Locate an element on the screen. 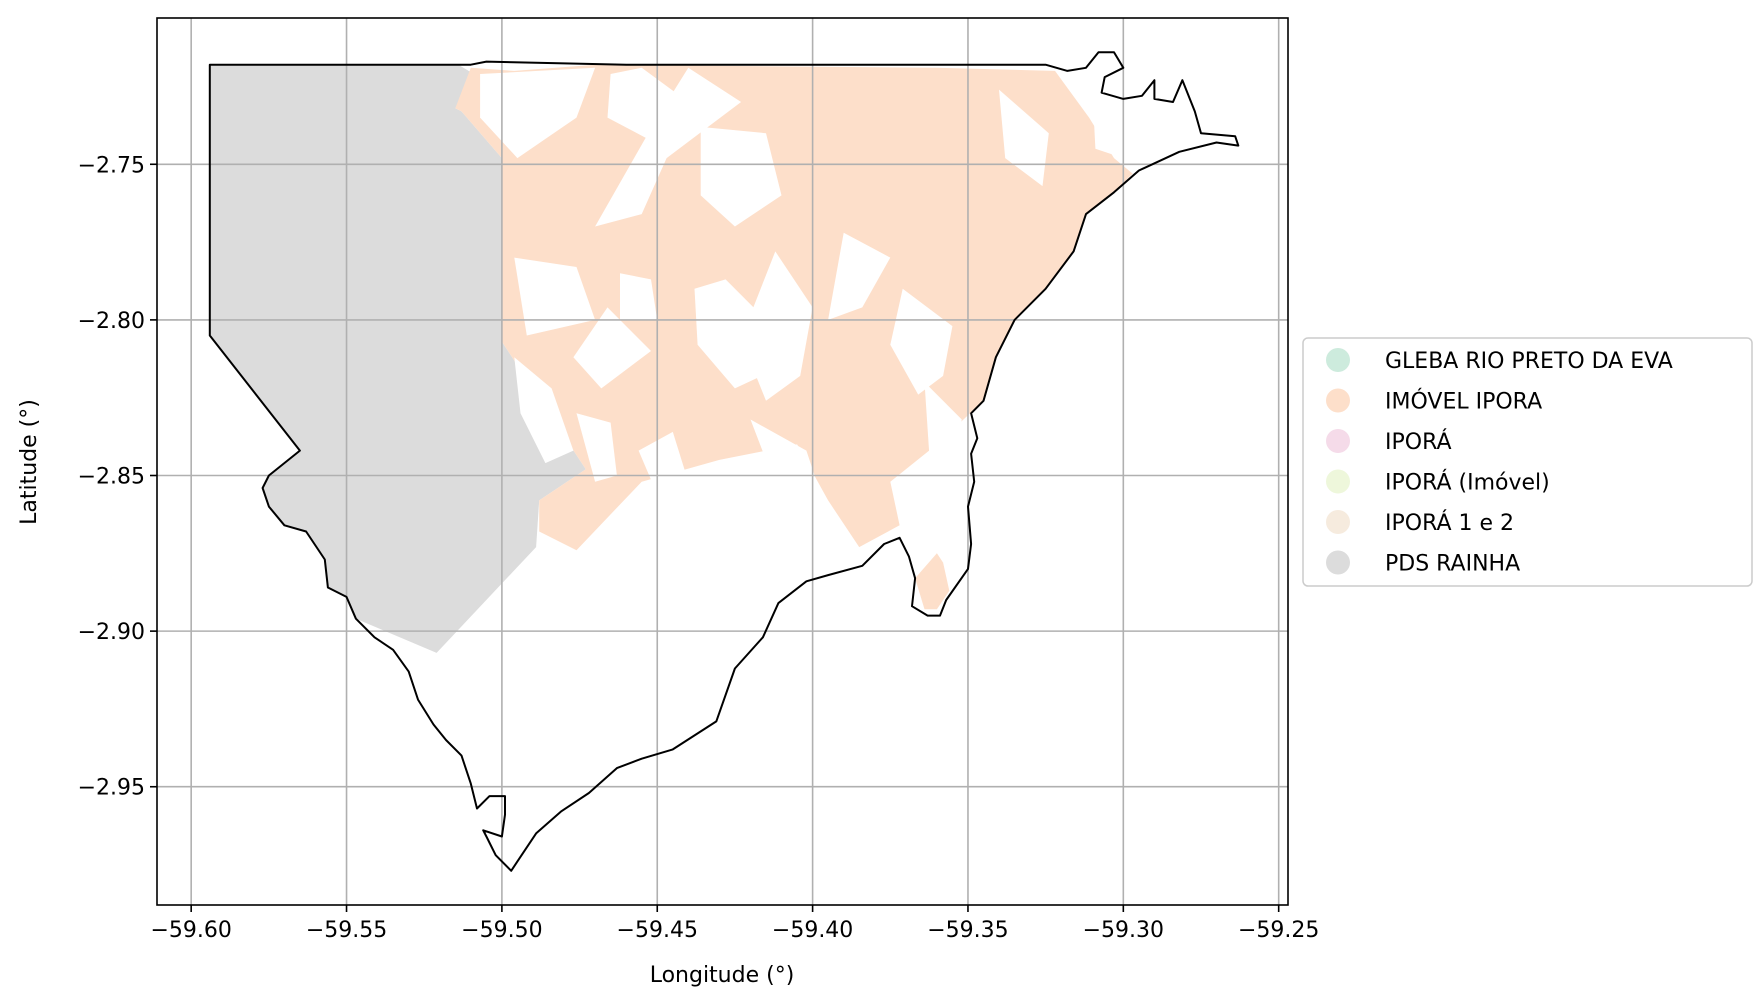 This screenshot has height=1006, width=1763. y-tick-label: −2.75 is located at coordinates (111, 165).